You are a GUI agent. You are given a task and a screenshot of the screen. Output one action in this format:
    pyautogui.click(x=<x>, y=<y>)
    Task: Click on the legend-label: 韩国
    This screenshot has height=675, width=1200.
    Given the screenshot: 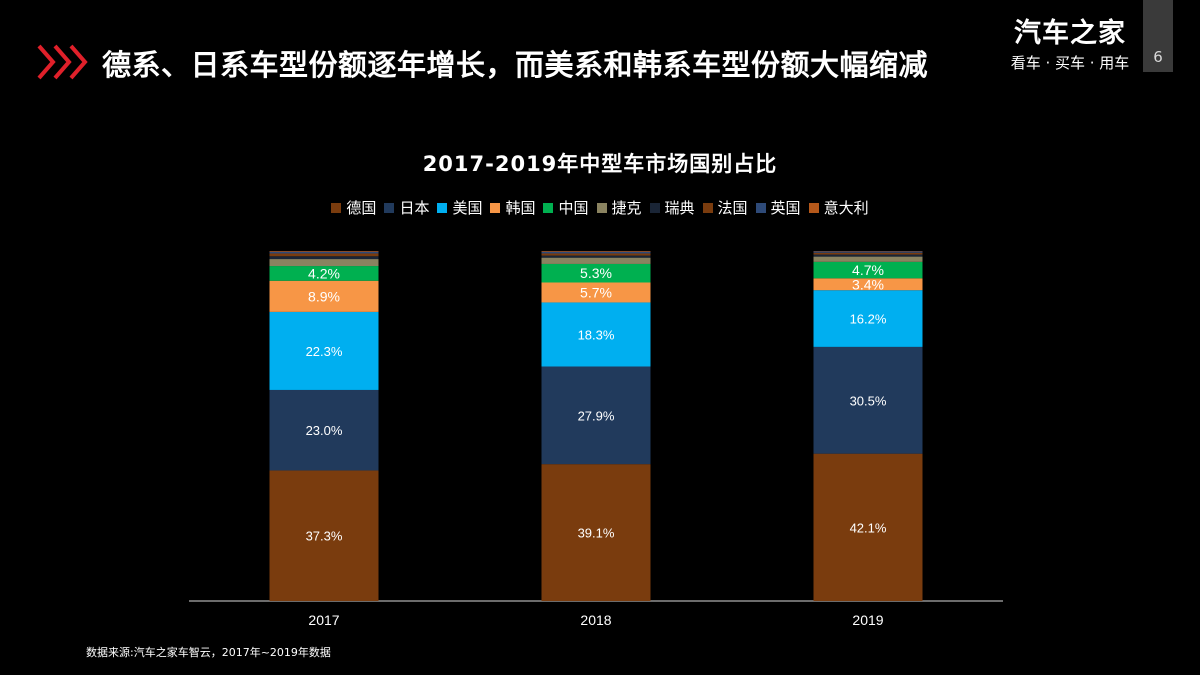 What is the action you would take?
    pyautogui.click(x=520, y=208)
    